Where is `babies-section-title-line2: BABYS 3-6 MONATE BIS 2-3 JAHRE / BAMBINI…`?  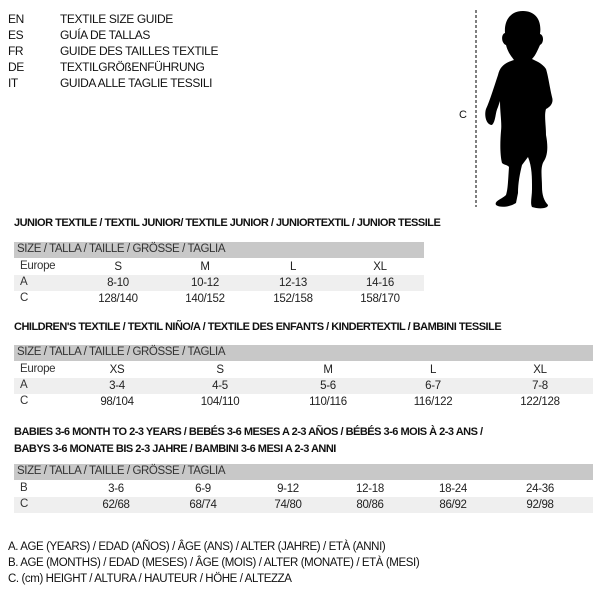 babies-section-title-line2: BABYS 3-6 MONATE BIS 2-3 JAHRE / BAMBINI… is located at coordinates (175, 449).